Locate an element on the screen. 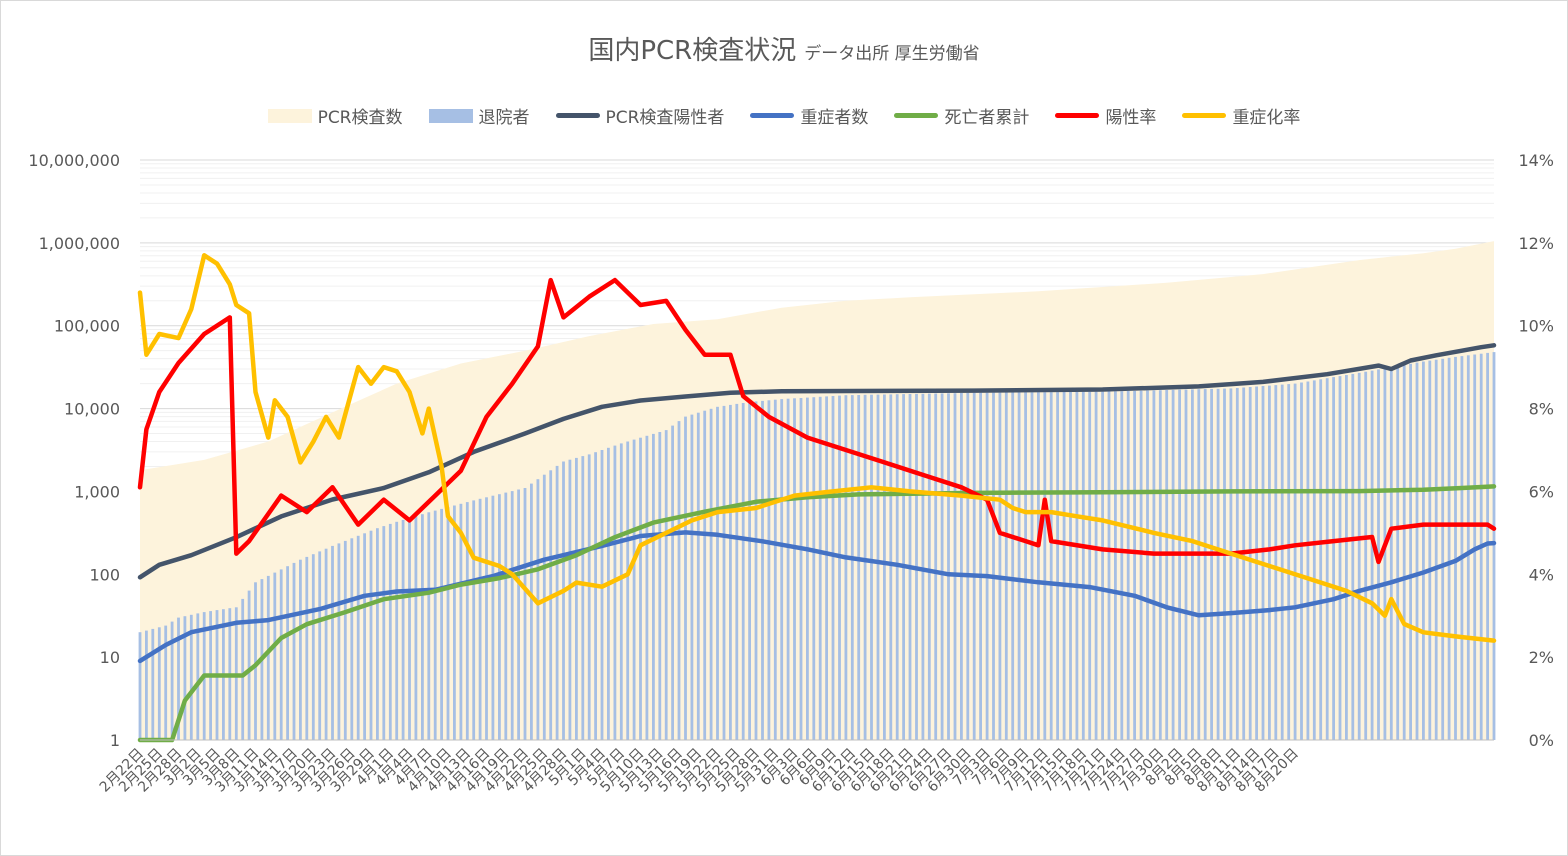 The image size is (1568, 856). y2-tick-label: 4% is located at coordinates (1541, 574).